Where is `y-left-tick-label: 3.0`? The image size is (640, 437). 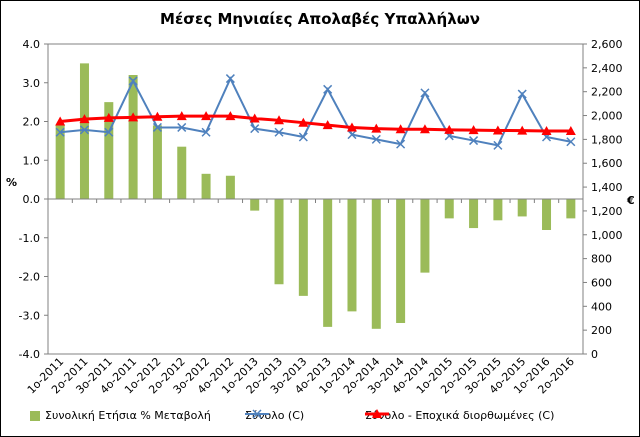
y-left-tick-label: 3.0 is located at coordinates (32, 83).